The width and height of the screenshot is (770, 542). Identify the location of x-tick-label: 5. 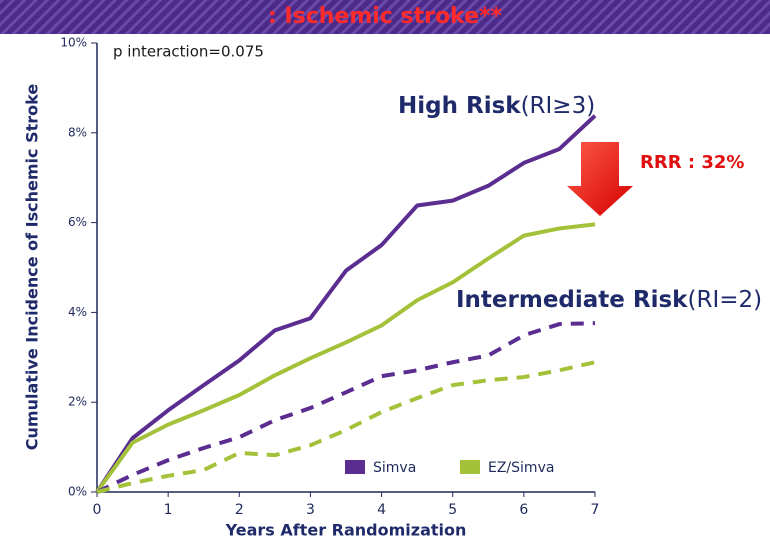
(452, 510).